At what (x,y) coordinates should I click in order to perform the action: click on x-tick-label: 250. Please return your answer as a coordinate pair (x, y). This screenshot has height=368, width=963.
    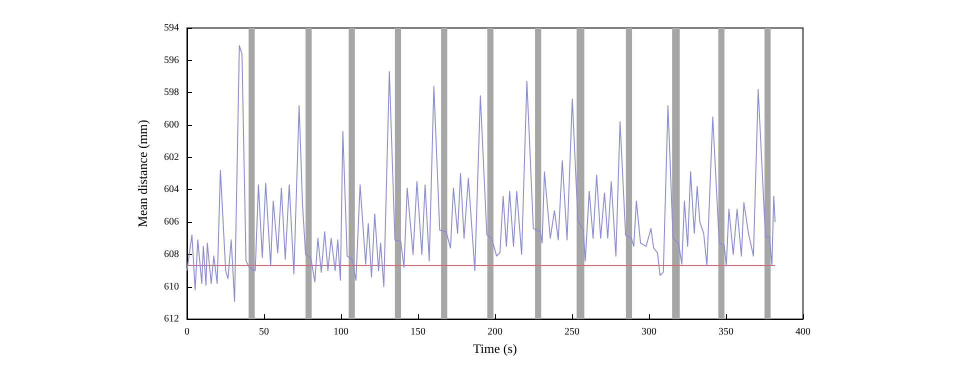
    Looking at the image, I should click on (572, 332).